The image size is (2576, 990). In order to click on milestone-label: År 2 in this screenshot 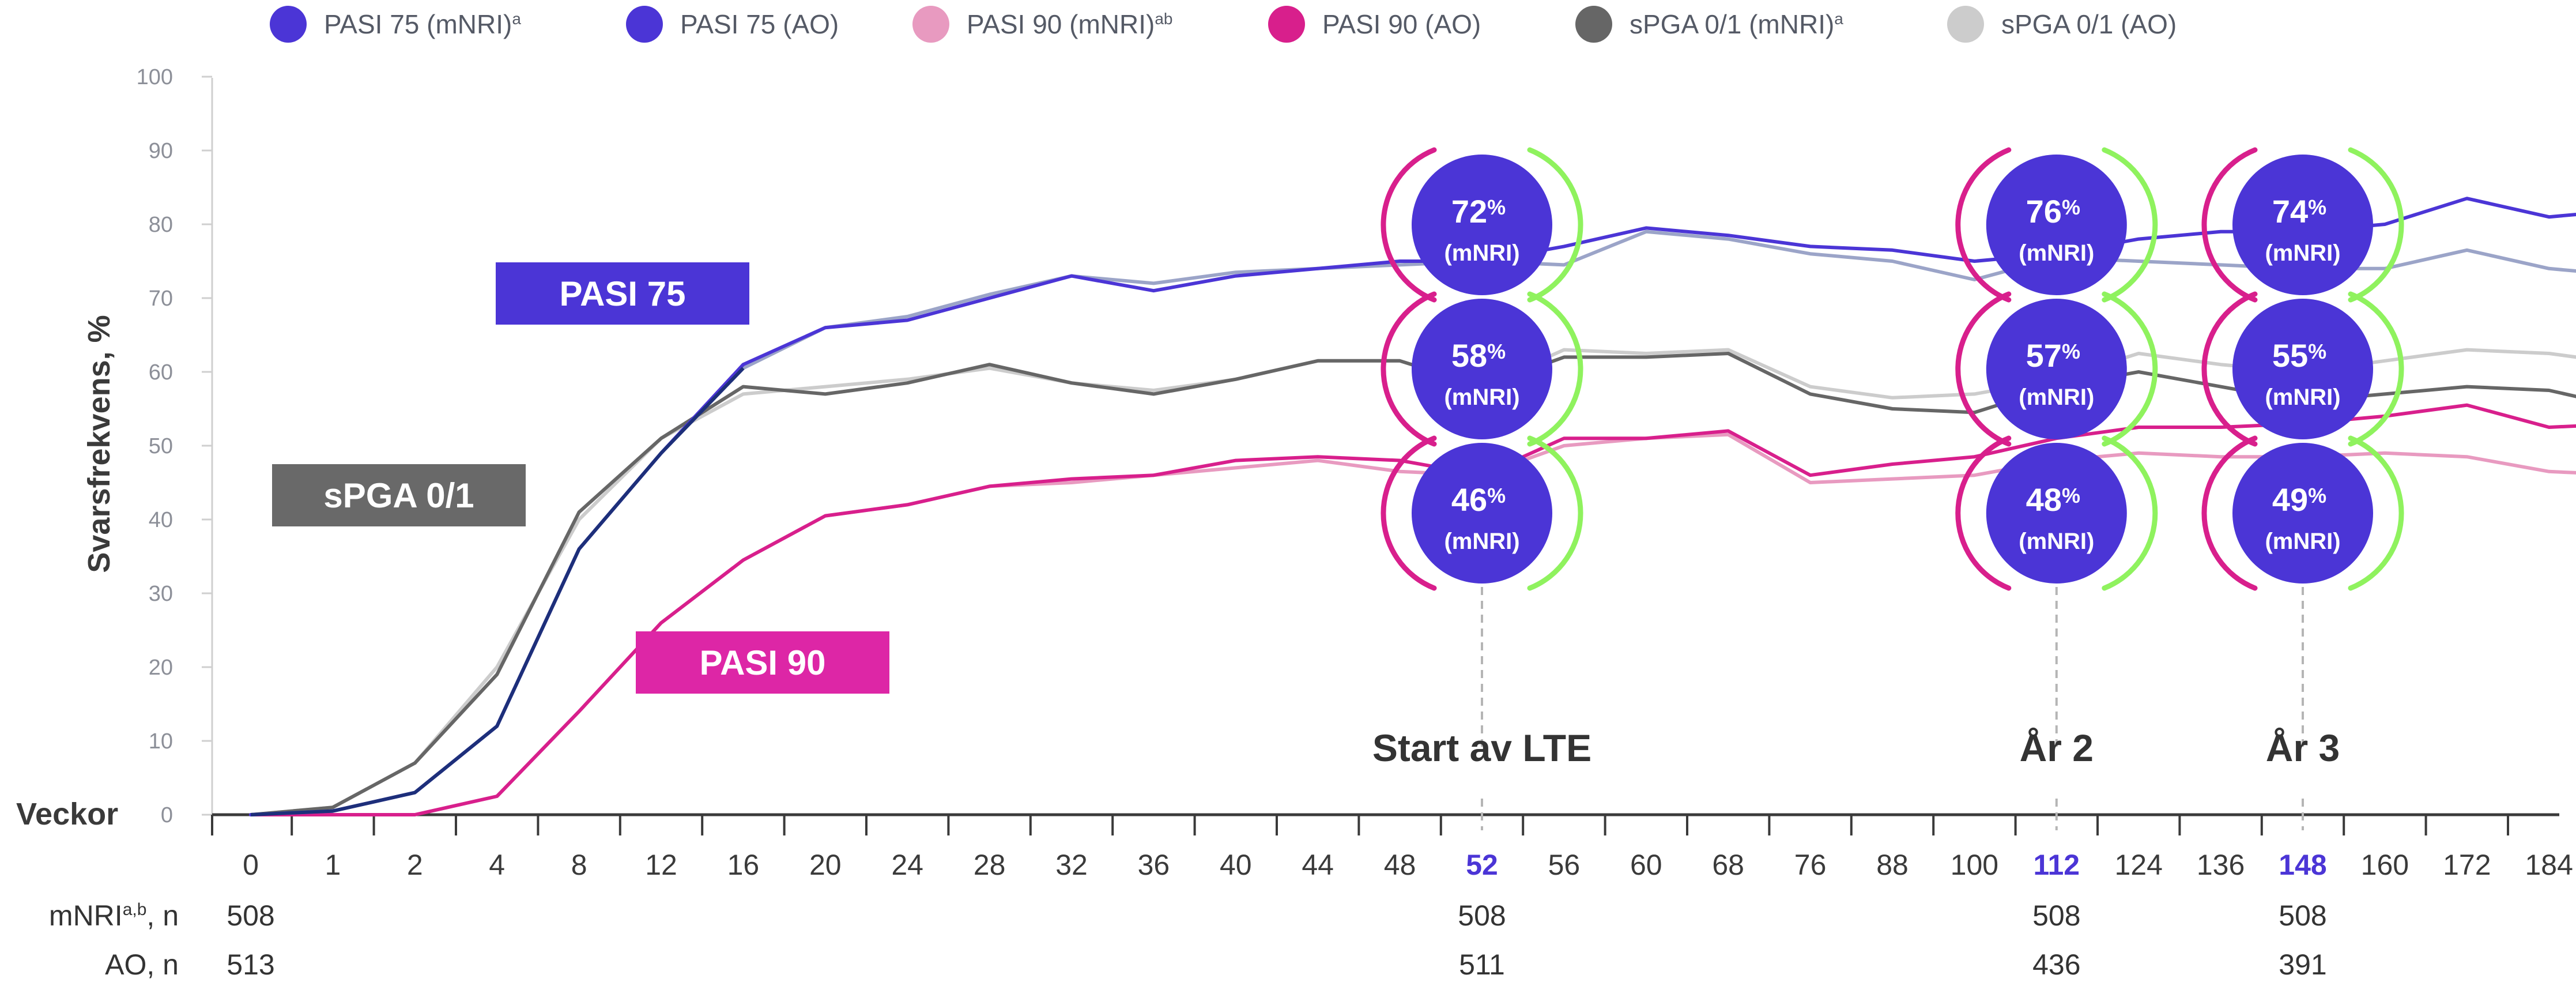, I will do `click(2057, 747)`.